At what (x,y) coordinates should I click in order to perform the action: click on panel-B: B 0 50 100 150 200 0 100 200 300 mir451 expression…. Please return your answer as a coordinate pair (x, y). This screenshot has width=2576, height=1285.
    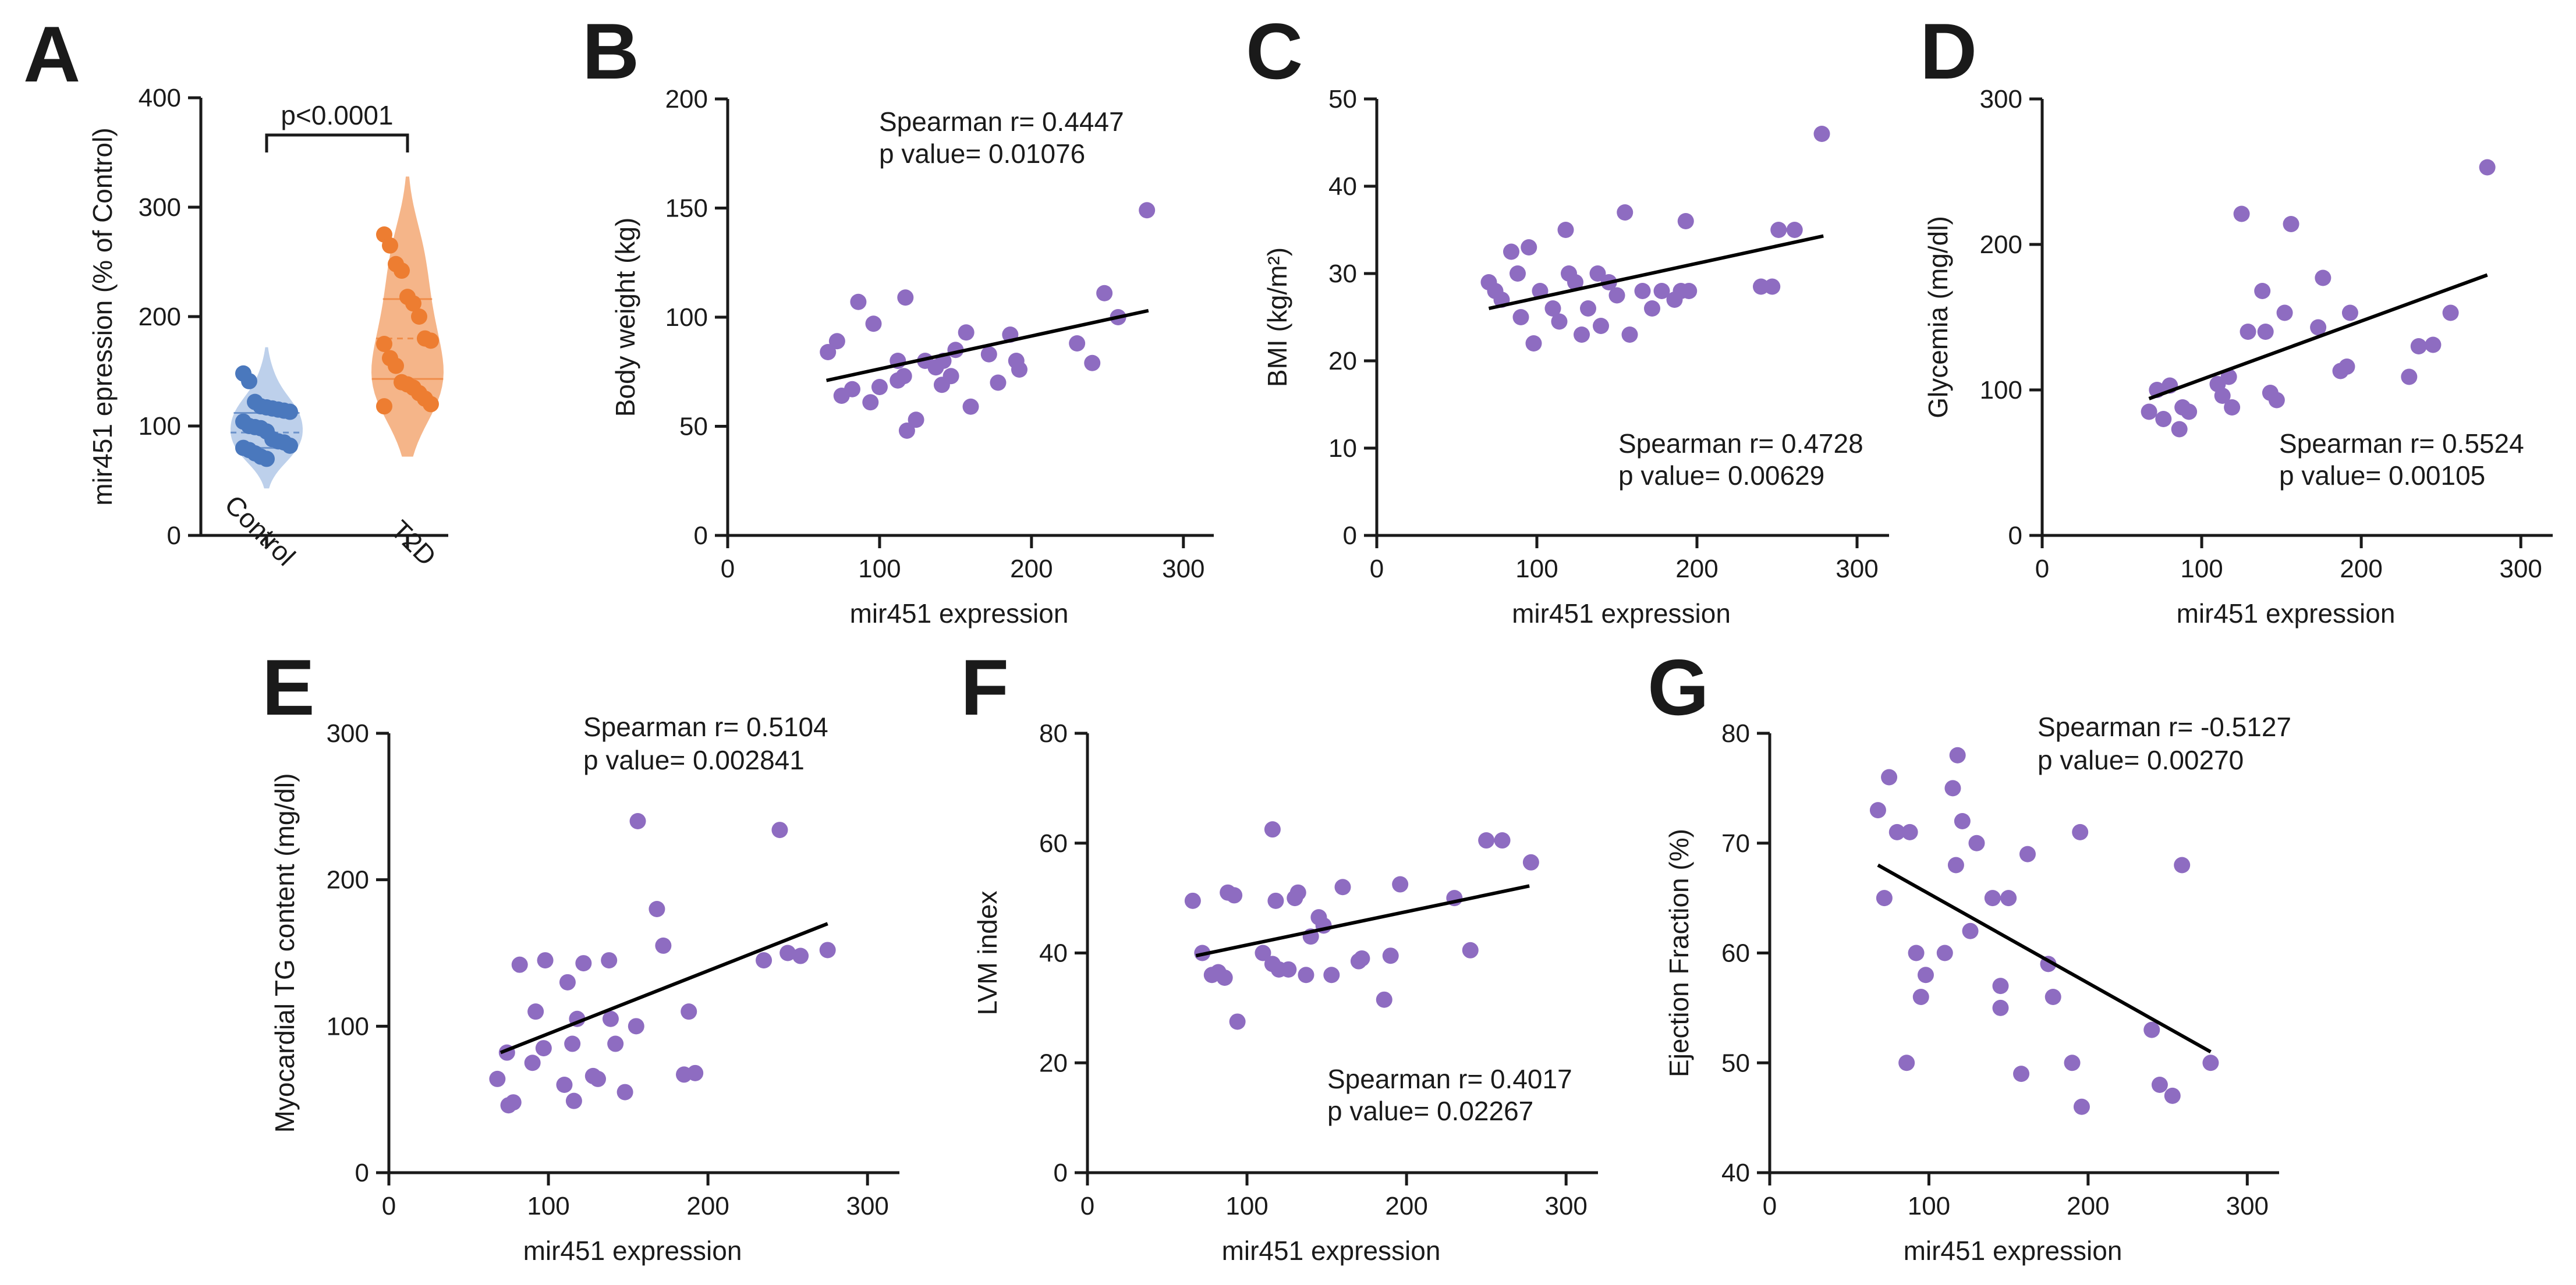
    Looking at the image, I should click on (898, 318).